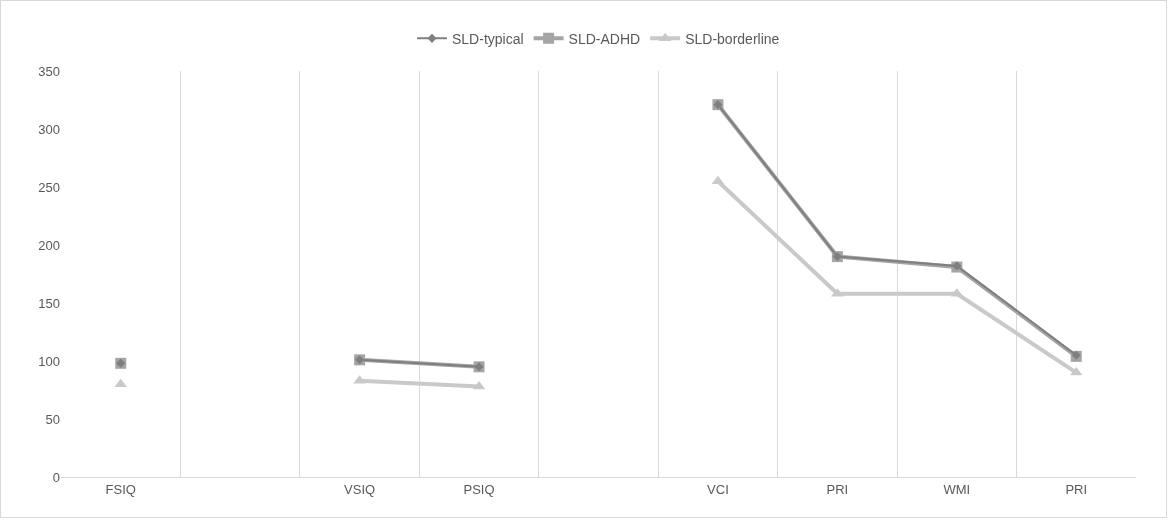 This screenshot has height=520, width=1169. Describe the element at coordinates (488, 38) in the screenshot. I see `legend-label: SLD-typical` at that location.